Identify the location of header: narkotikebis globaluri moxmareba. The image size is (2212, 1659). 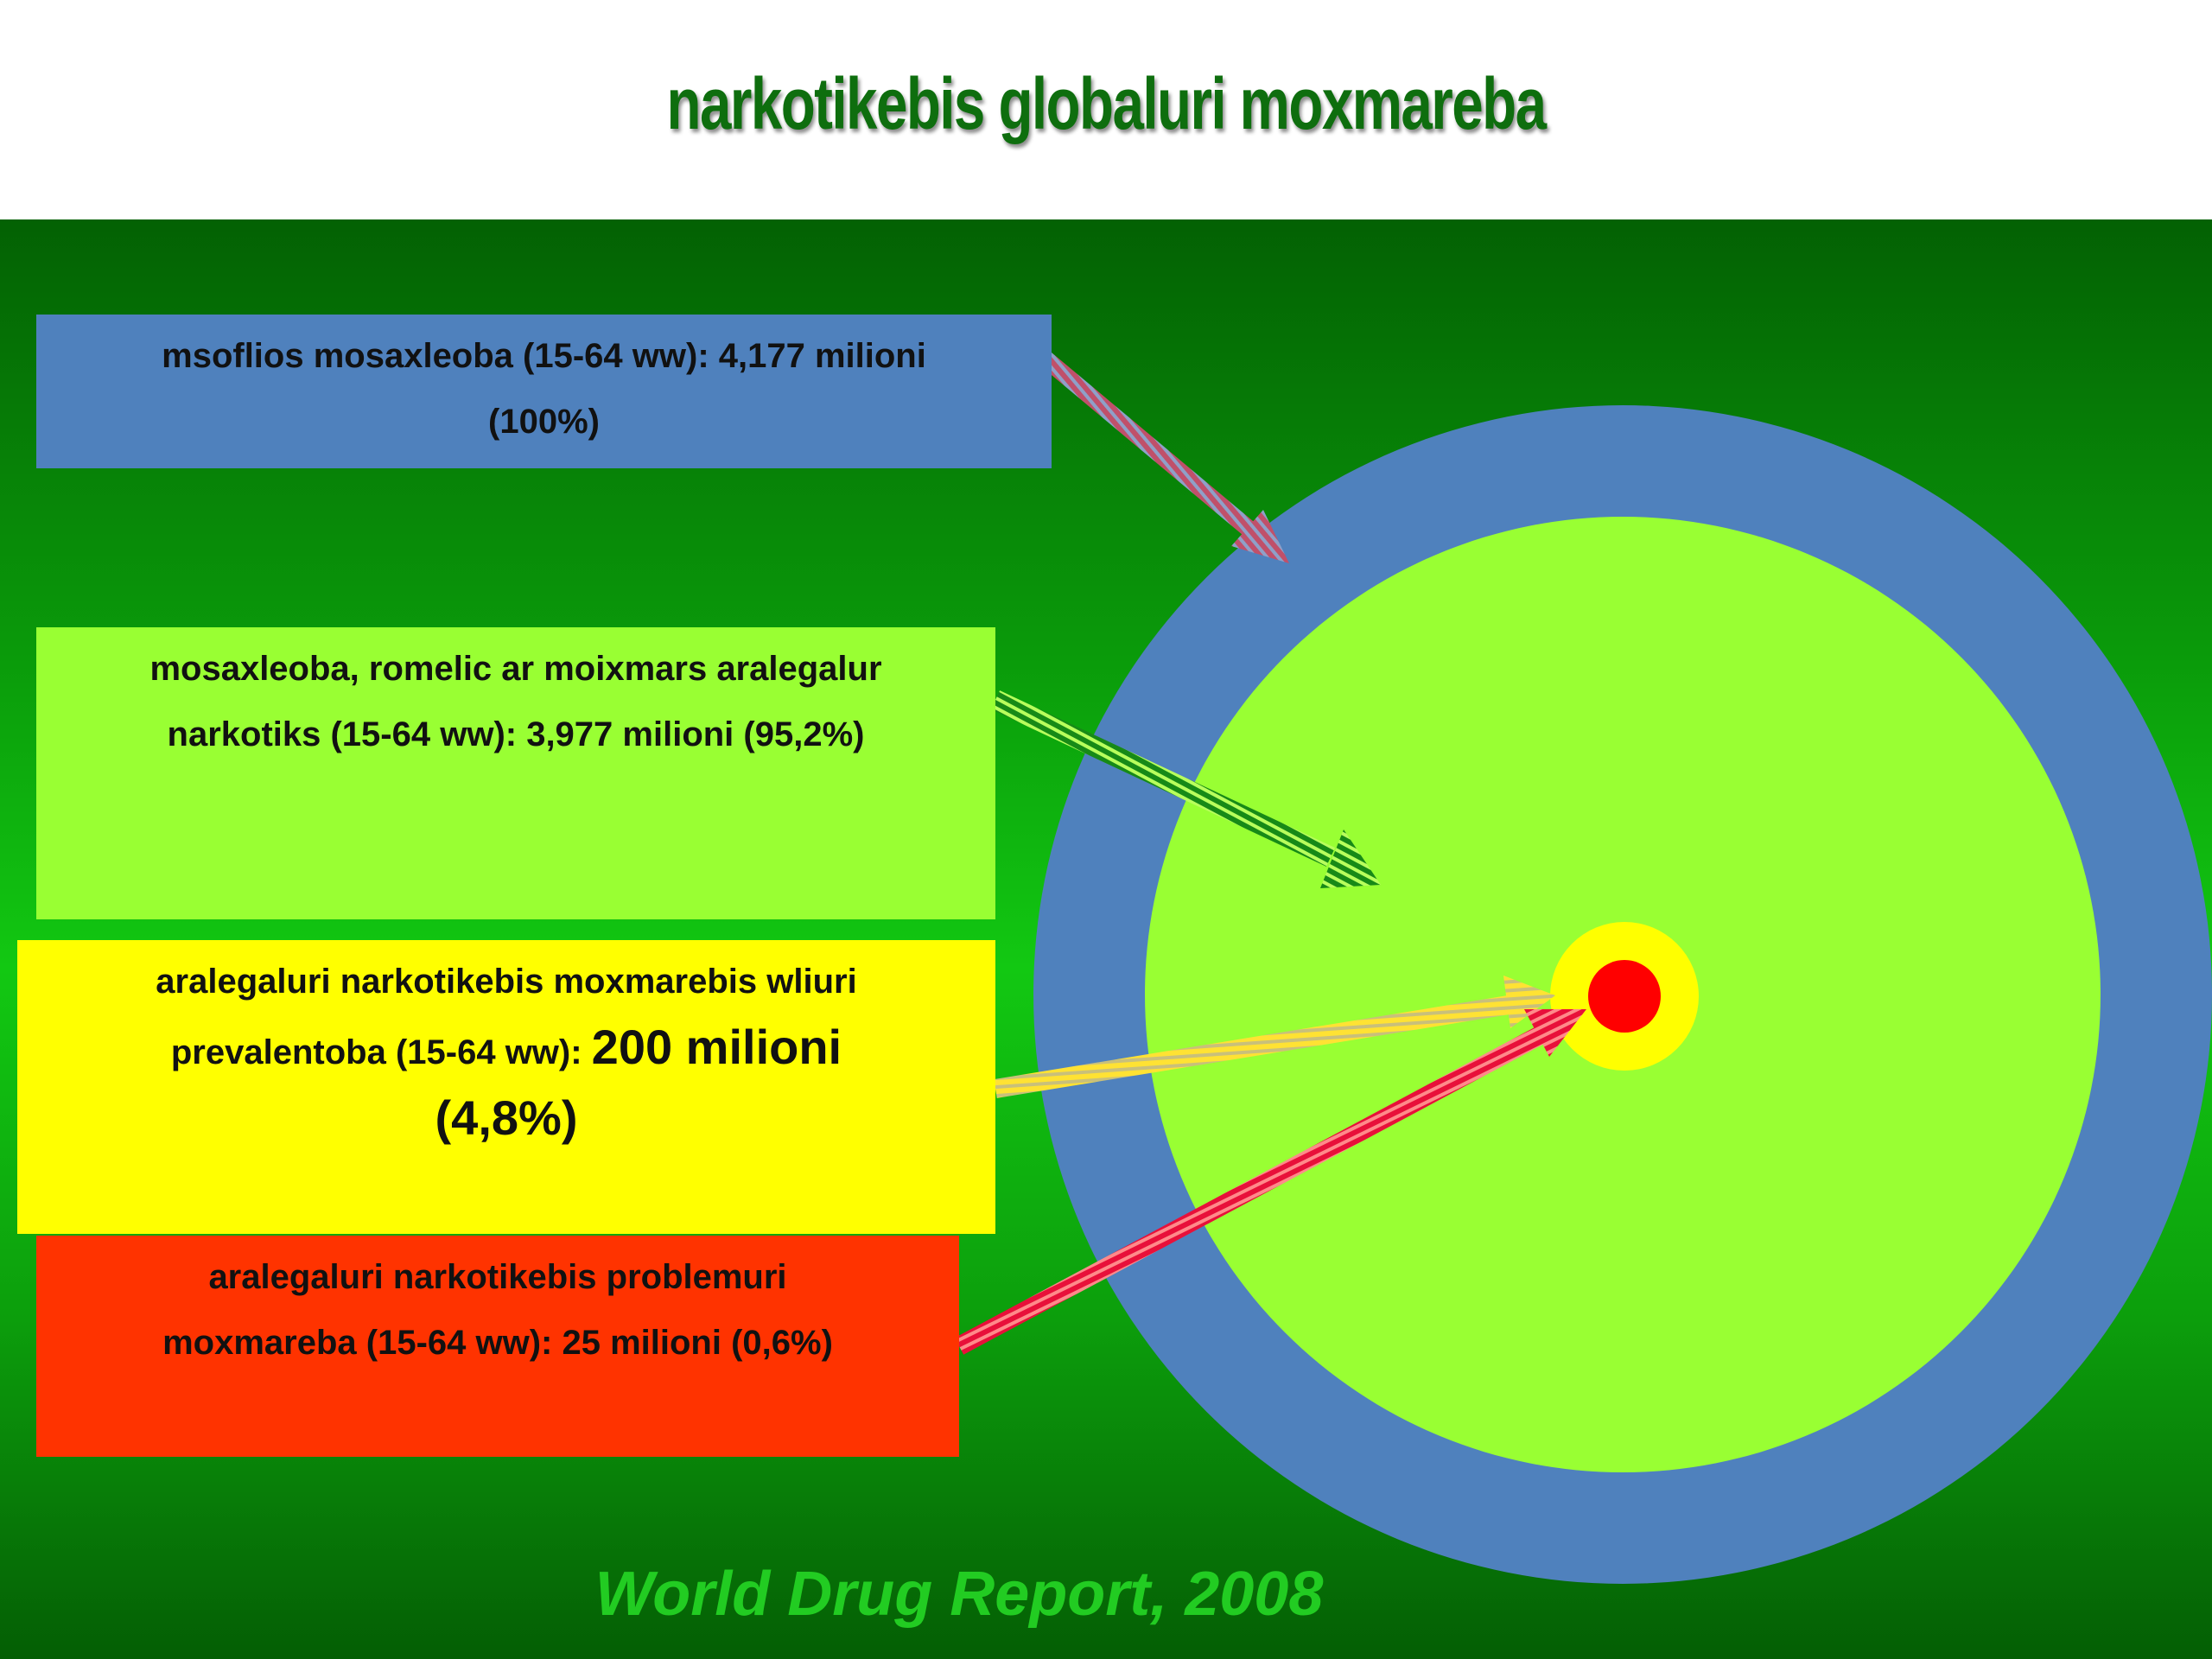
(1106, 109).